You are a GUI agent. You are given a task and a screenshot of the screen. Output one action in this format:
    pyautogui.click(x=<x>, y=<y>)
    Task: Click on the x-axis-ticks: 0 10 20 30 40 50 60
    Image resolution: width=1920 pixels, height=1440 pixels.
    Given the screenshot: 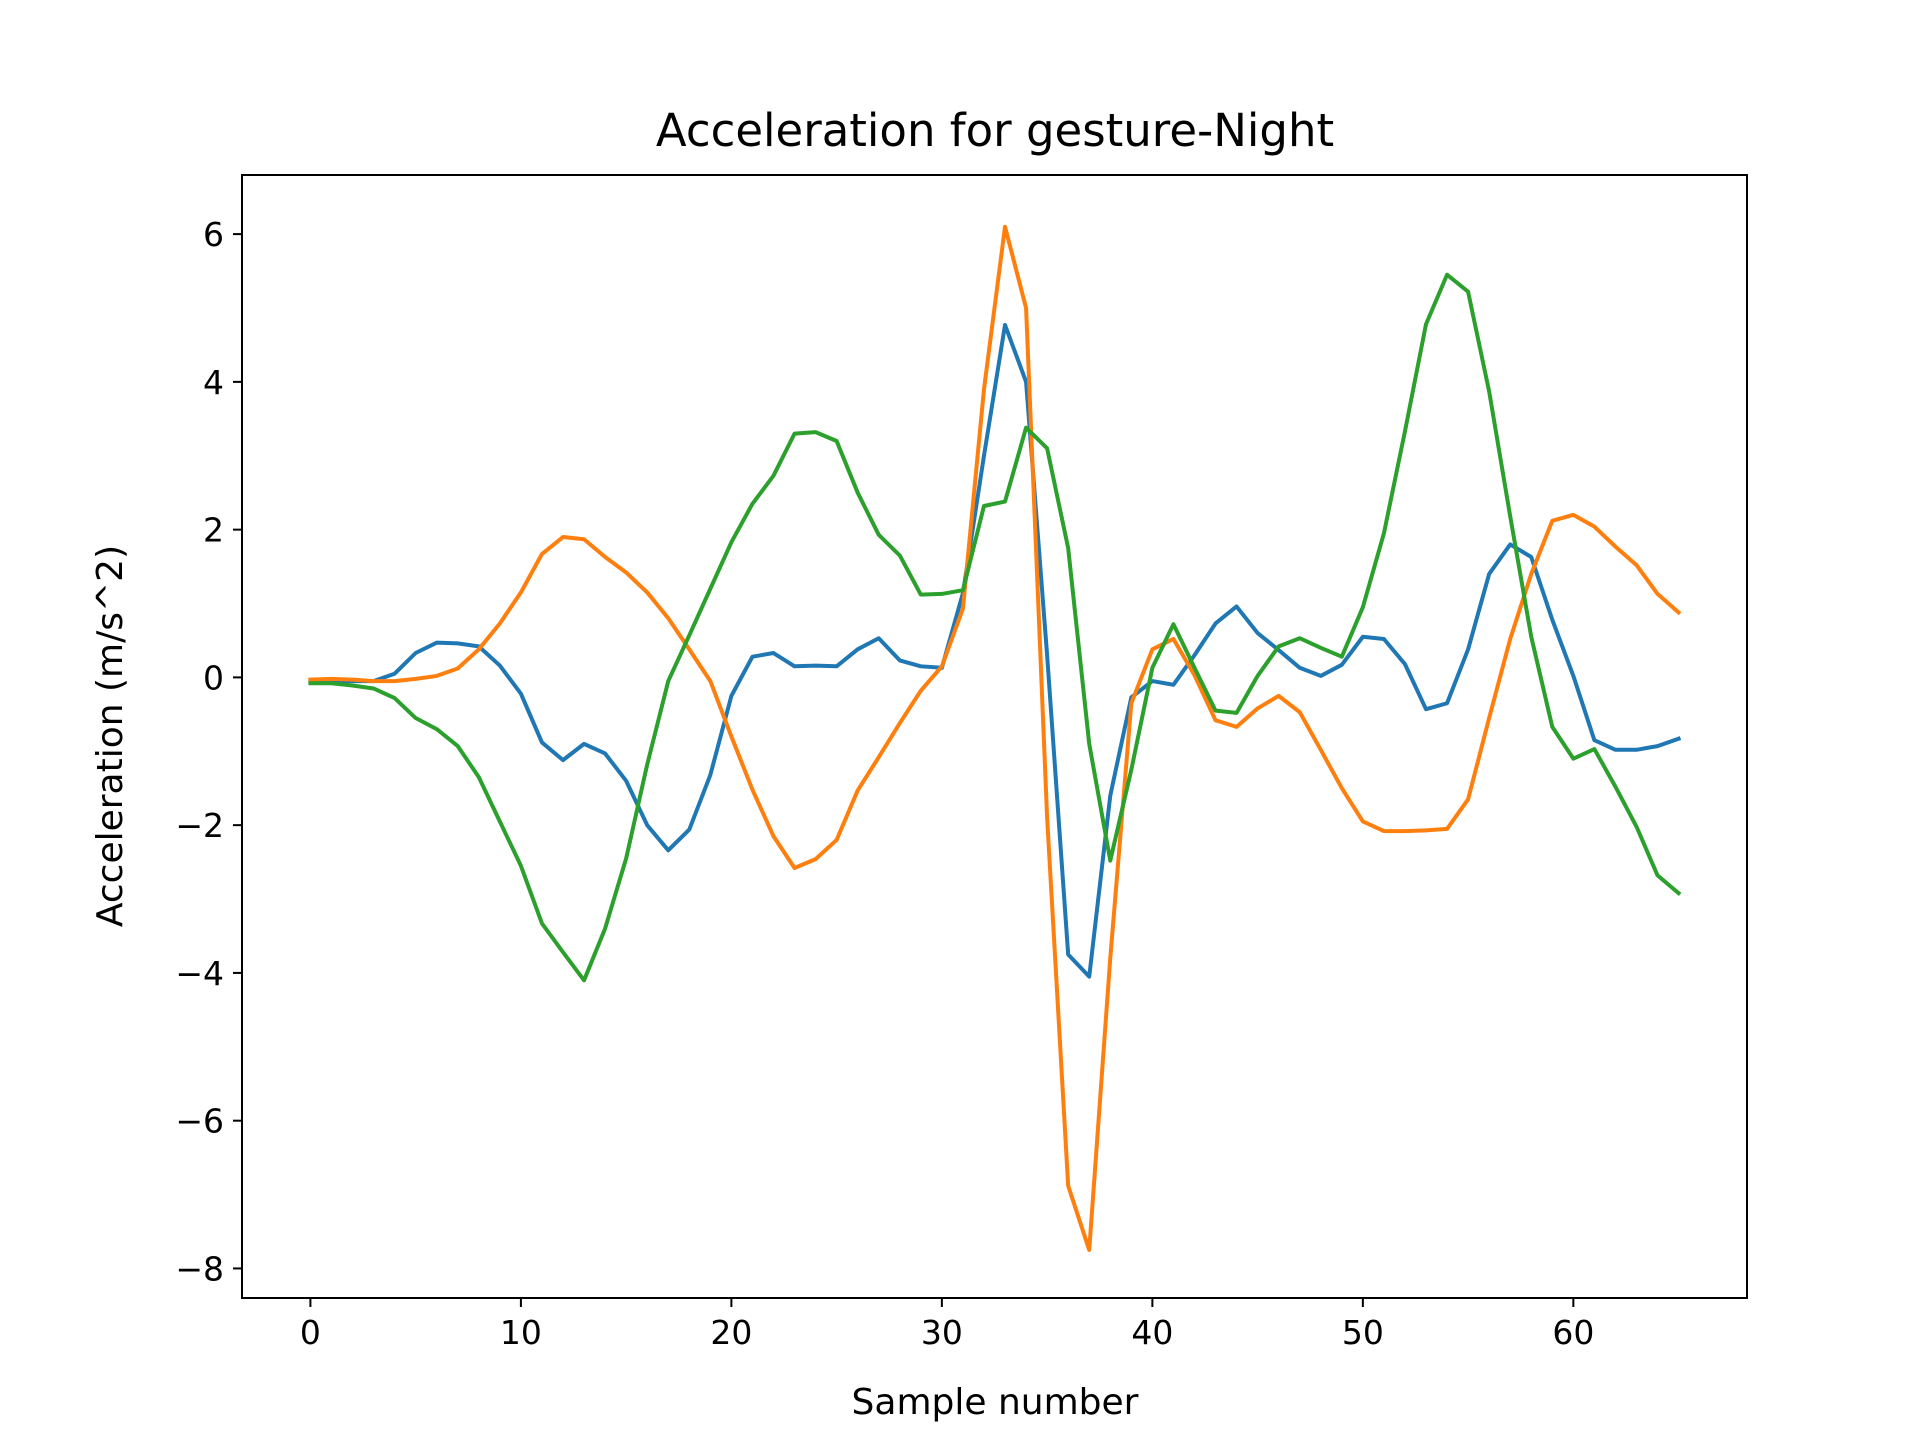 What is the action you would take?
    pyautogui.click(x=947, y=1325)
    